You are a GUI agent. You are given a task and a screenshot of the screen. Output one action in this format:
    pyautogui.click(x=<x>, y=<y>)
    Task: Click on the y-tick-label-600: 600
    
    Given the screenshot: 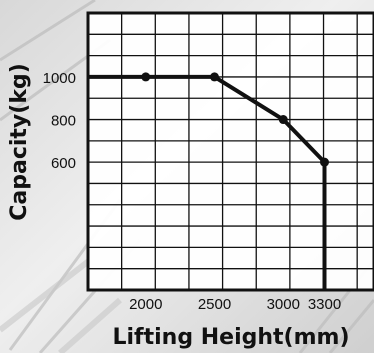 What is the action you would take?
    pyautogui.click(x=63, y=163)
    